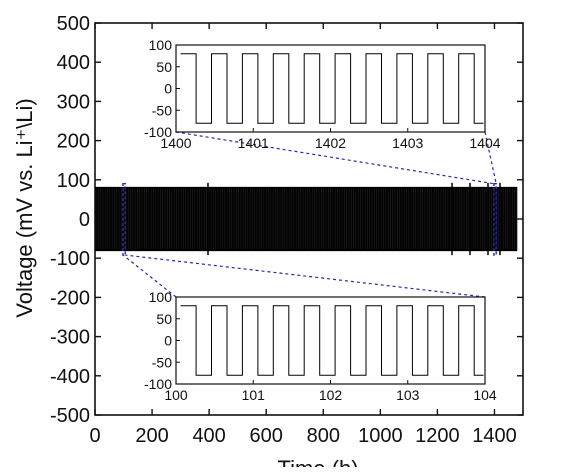 The image size is (577, 472). Describe the element at coordinates (151, 436) in the screenshot. I see `x-tick-label: 200` at that location.